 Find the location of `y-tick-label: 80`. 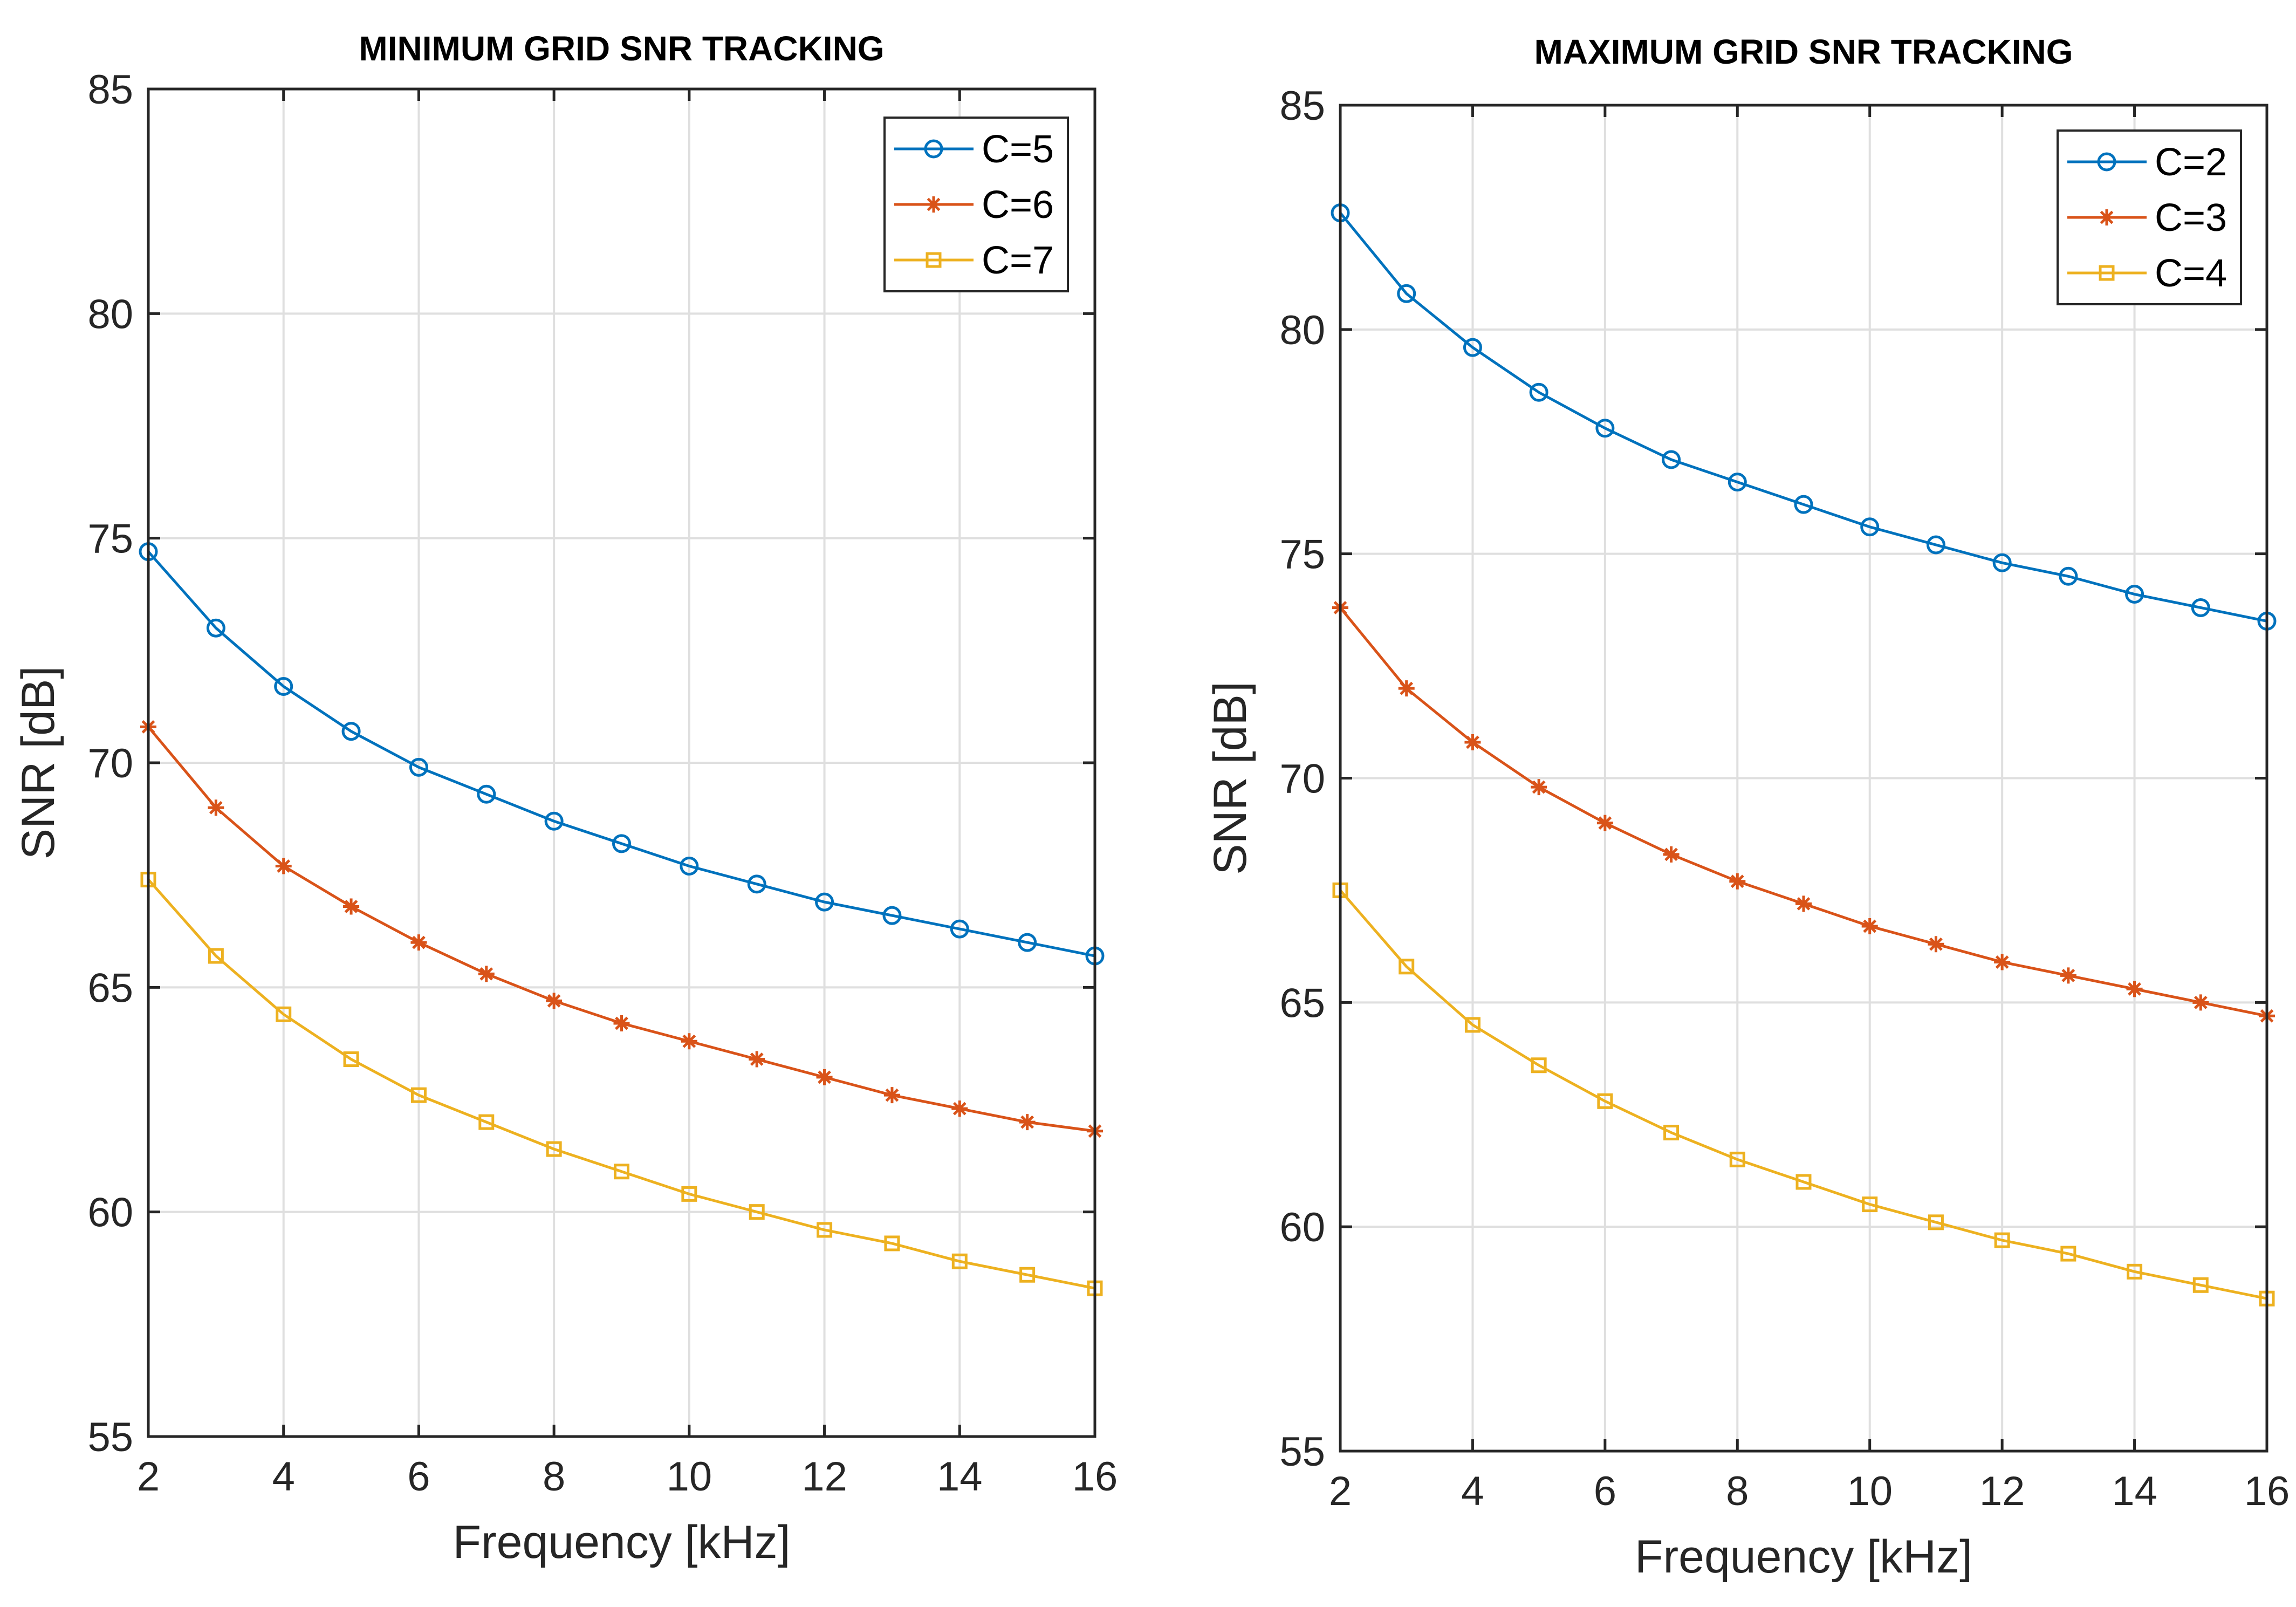

y-tick-label: 80 is located at coordinates (110, 314).